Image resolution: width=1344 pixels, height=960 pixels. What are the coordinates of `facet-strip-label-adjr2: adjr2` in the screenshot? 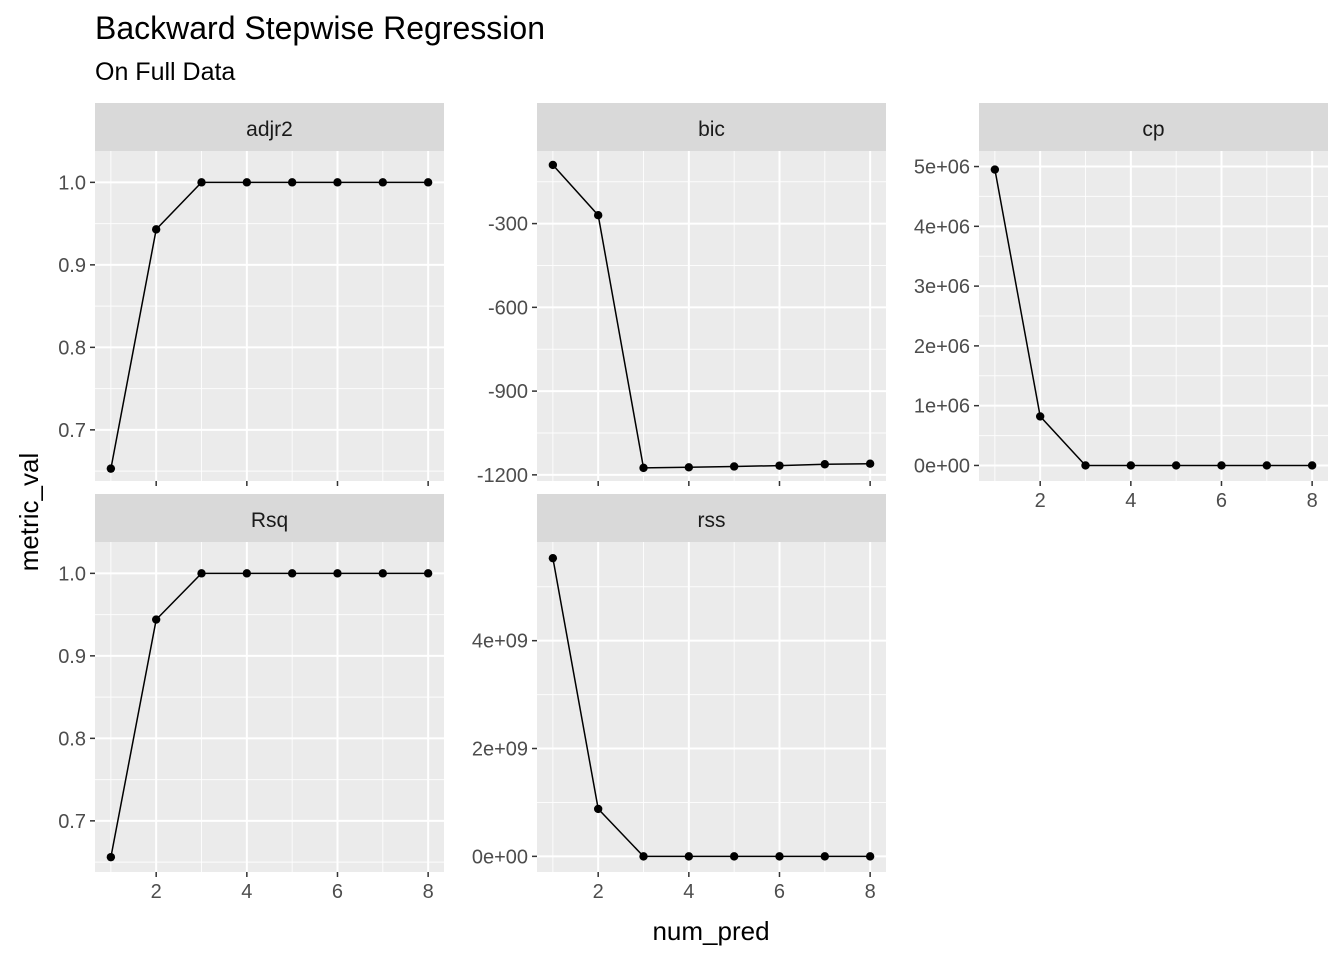 It's located at (269, 129).